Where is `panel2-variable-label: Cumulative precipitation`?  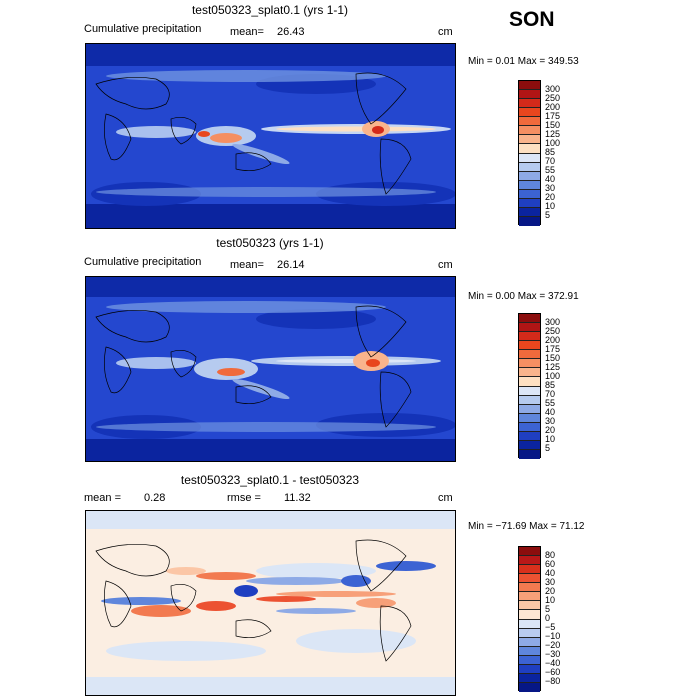 panel2-variable-label: Cumulative precipitation is located at coordinates (143, 262).